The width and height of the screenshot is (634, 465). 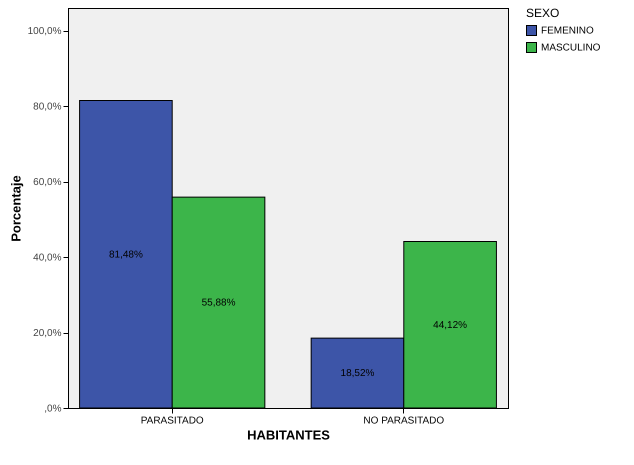 I want to click on y-axis-title: Porcentaje, so click(x=16, y=208).